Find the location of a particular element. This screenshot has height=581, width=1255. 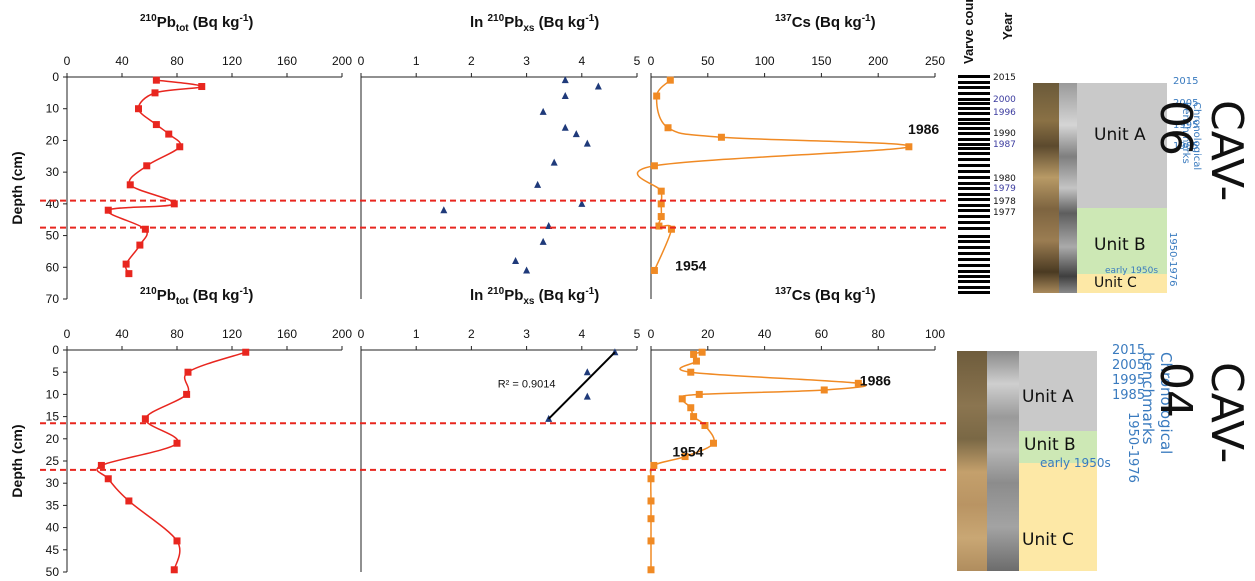

cav06-cs137-annotation: 1954 is located at coordinates (690, 265).